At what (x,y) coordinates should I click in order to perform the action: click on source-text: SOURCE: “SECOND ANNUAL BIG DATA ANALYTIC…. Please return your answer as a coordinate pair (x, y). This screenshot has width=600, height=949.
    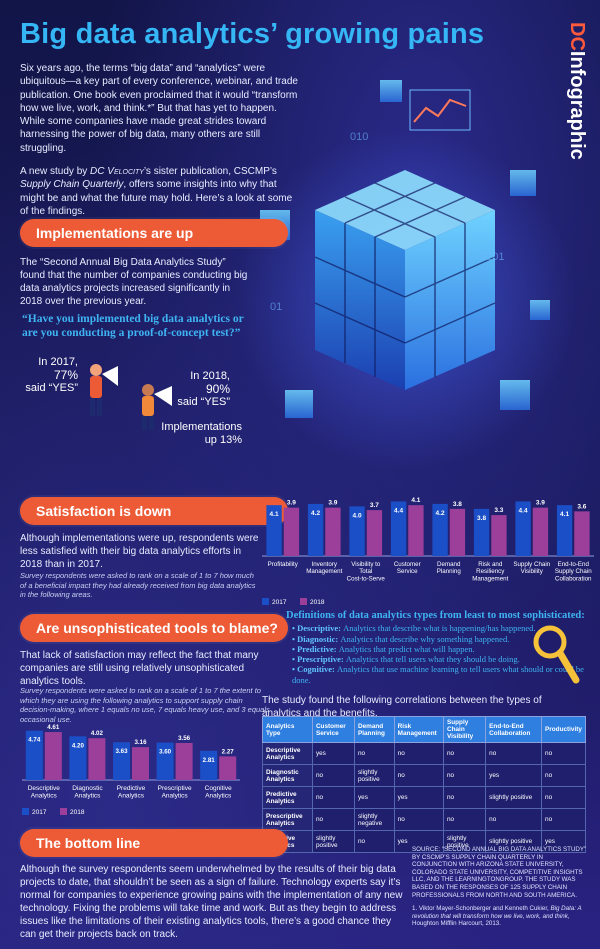
    Looking at the image, I should click on (499, 872).